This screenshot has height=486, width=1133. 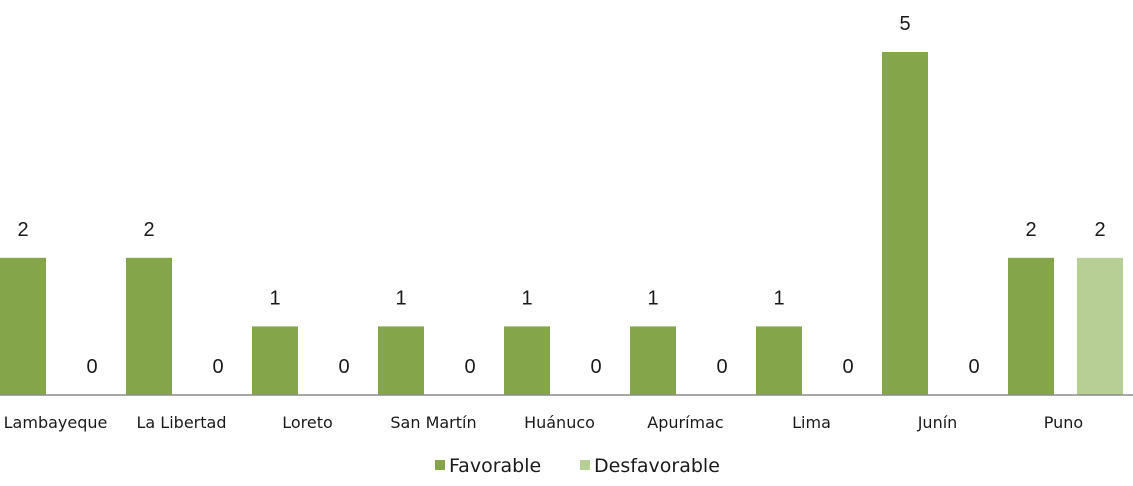 I want to click on bar-loreto-favorable, so click(x=275, y=360).